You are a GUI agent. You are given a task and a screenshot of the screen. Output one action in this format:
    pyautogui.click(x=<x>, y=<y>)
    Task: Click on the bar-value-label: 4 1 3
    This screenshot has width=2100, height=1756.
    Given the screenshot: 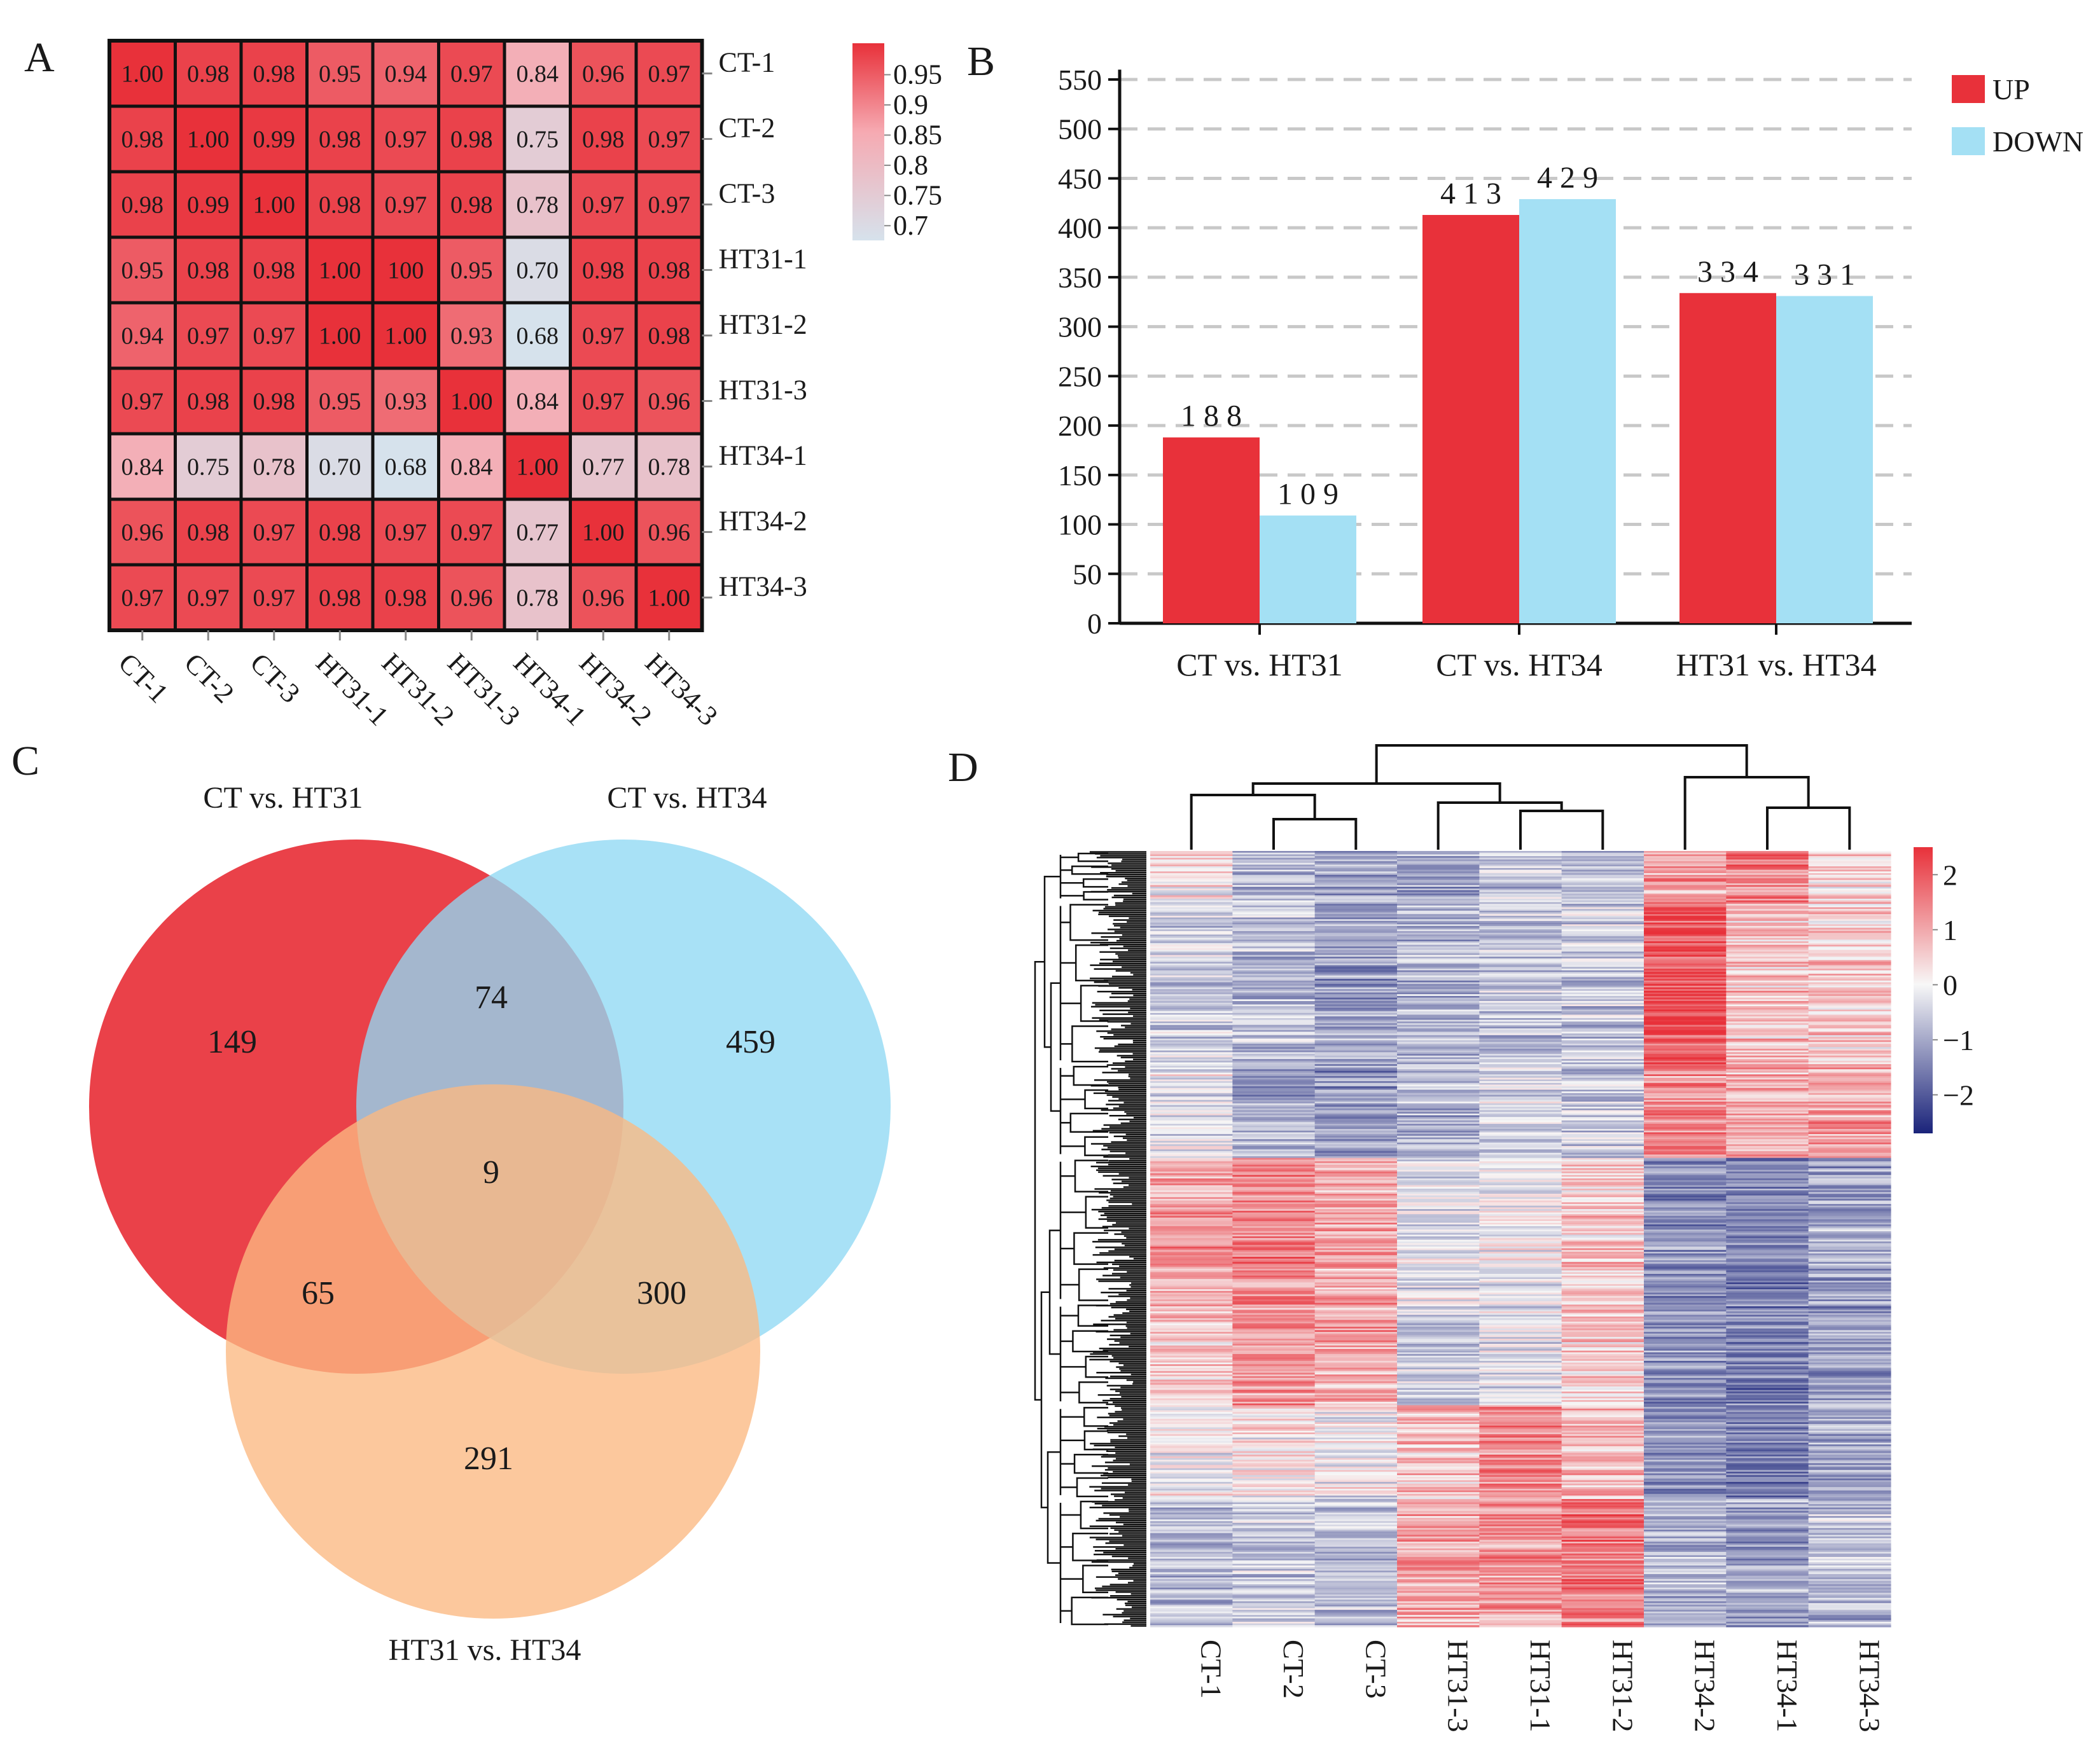 What is the action you would take?
    pyautogui.click(x=1470, y=194)
    